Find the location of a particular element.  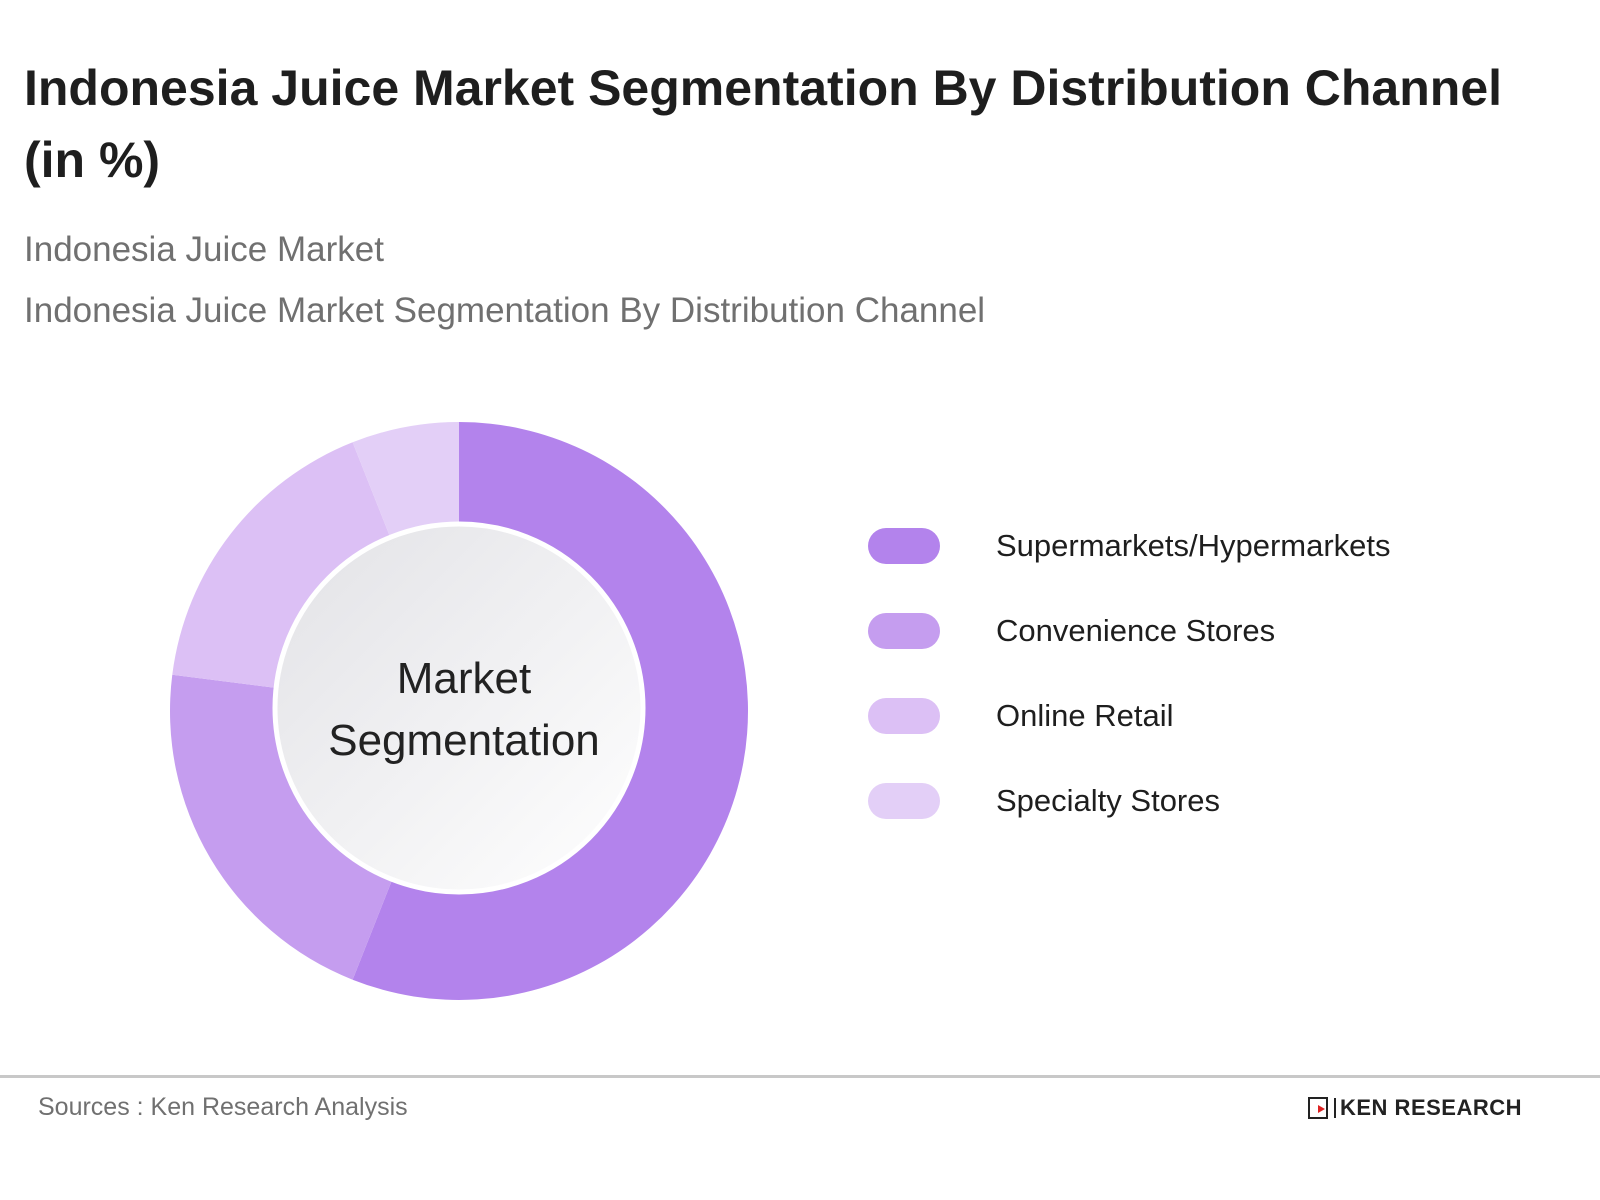

legend-item-supermarkets: Supermarkets/Hypermarkets is located at coordinates (1129, 546).